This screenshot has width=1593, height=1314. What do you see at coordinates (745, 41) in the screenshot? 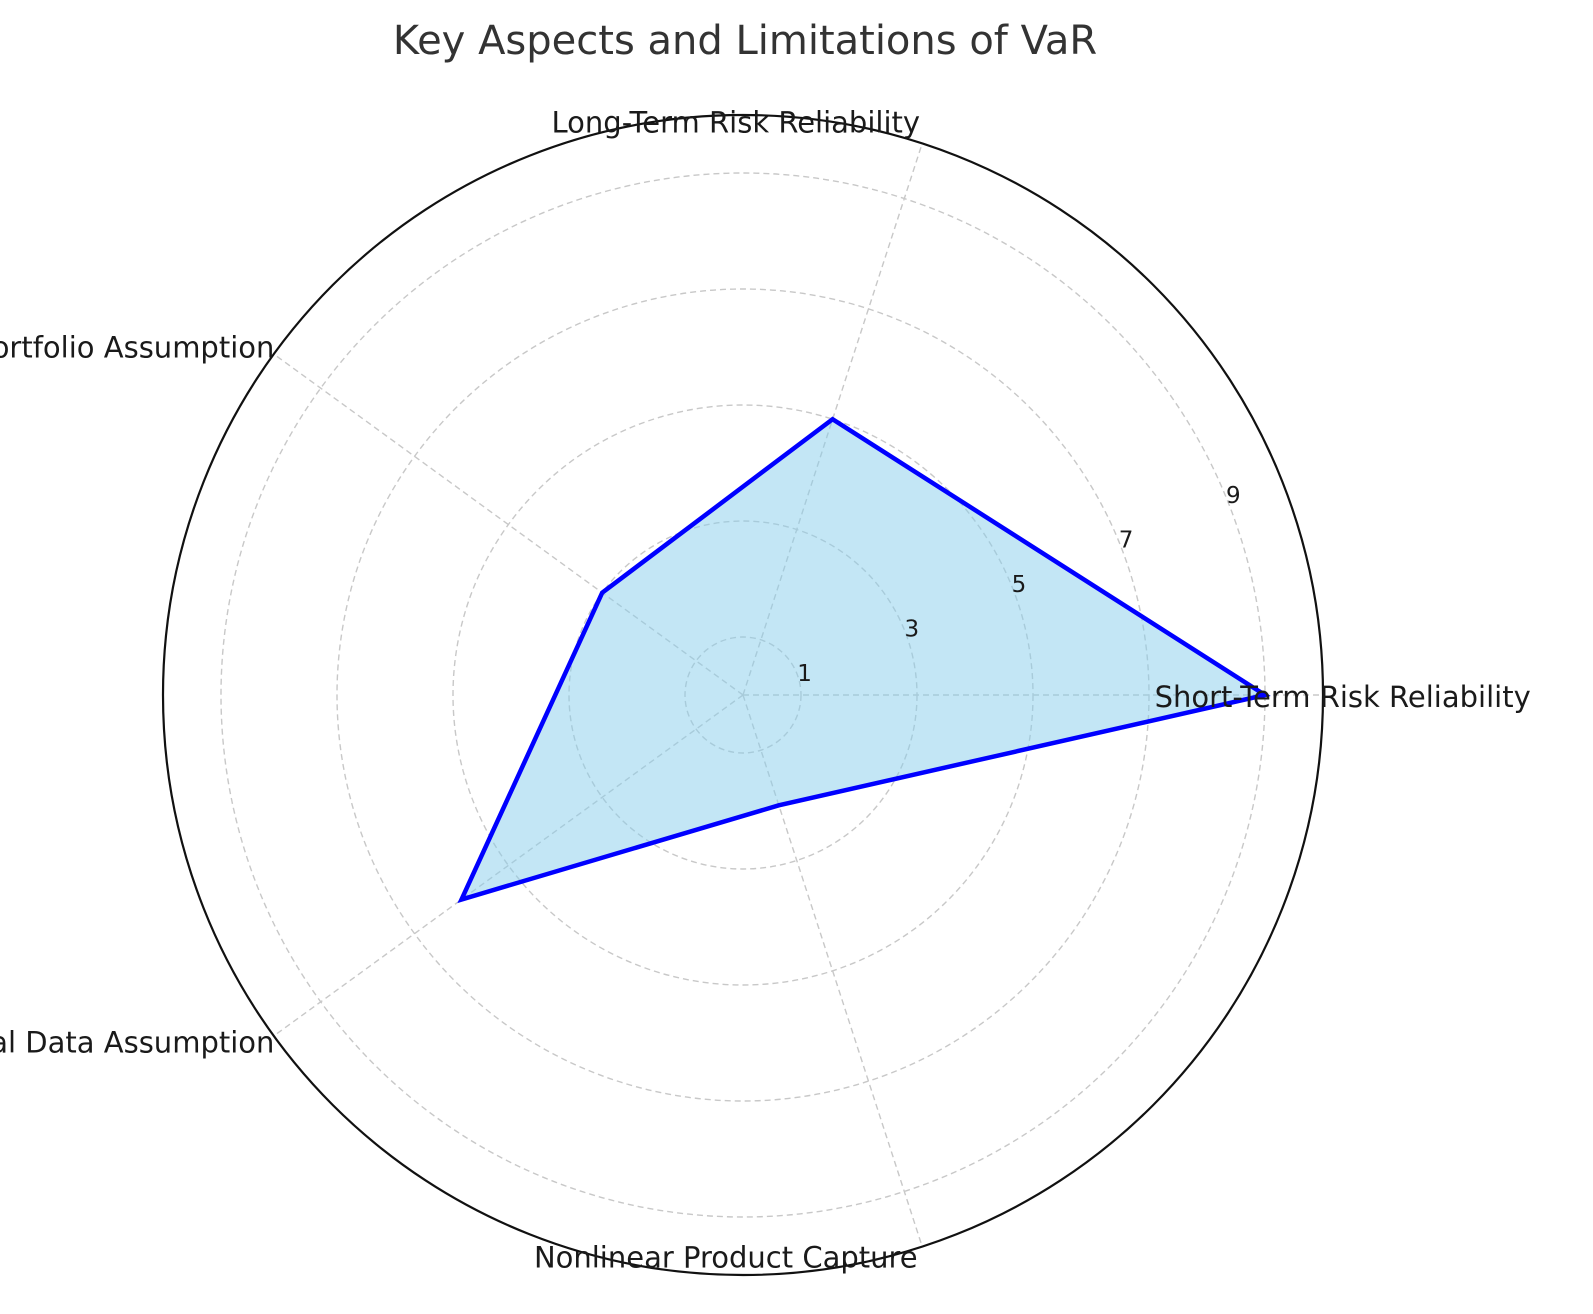
I see `chart-title: Key Aspects and Limitations of VaR` at bounding box center [745, 41].